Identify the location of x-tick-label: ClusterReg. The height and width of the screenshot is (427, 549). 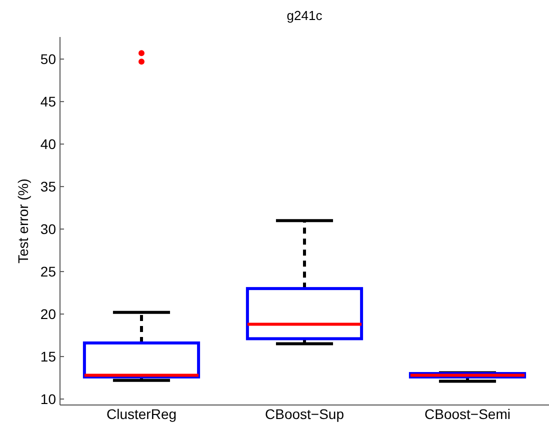
(141, 414).